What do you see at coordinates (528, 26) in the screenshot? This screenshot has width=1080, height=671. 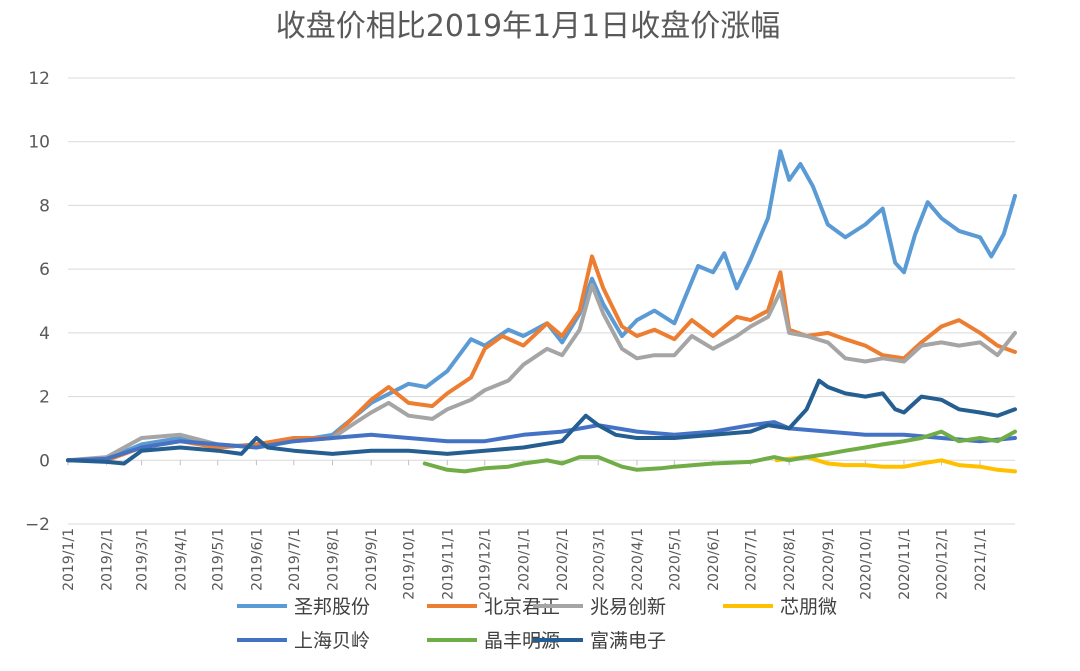 I see `chart-title: 收盘价相比2019年1月1日收盘价涨幅` at bounding box center [528, 26].